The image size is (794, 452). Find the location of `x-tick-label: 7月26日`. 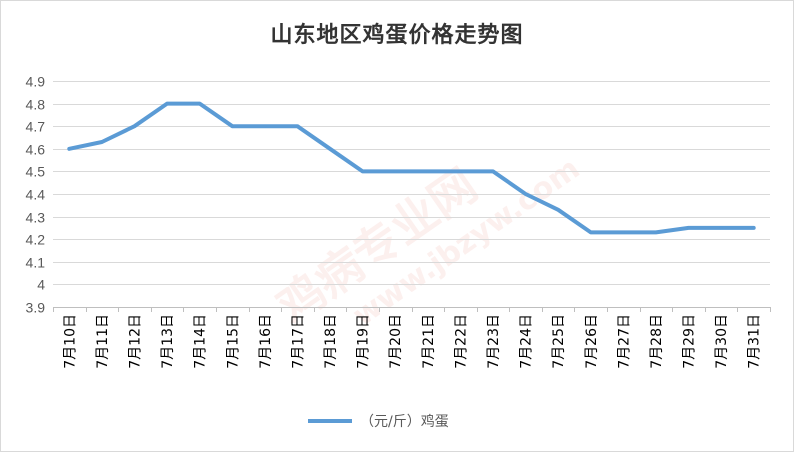

x-tick-label: 7月26日 is located at coordinates (592, 341).